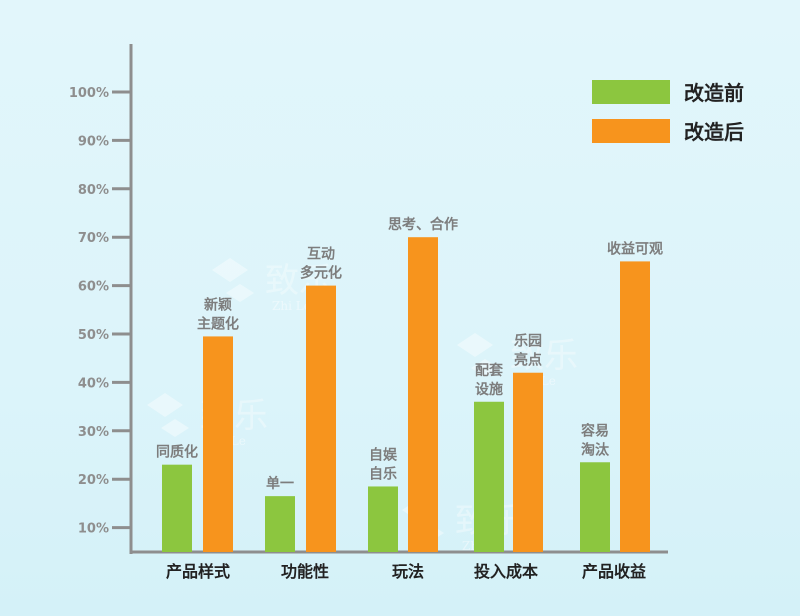 The height and width of the screenshot is (616, 800). I want to click on x-tick-label: 产品样式, so click(198, 571).